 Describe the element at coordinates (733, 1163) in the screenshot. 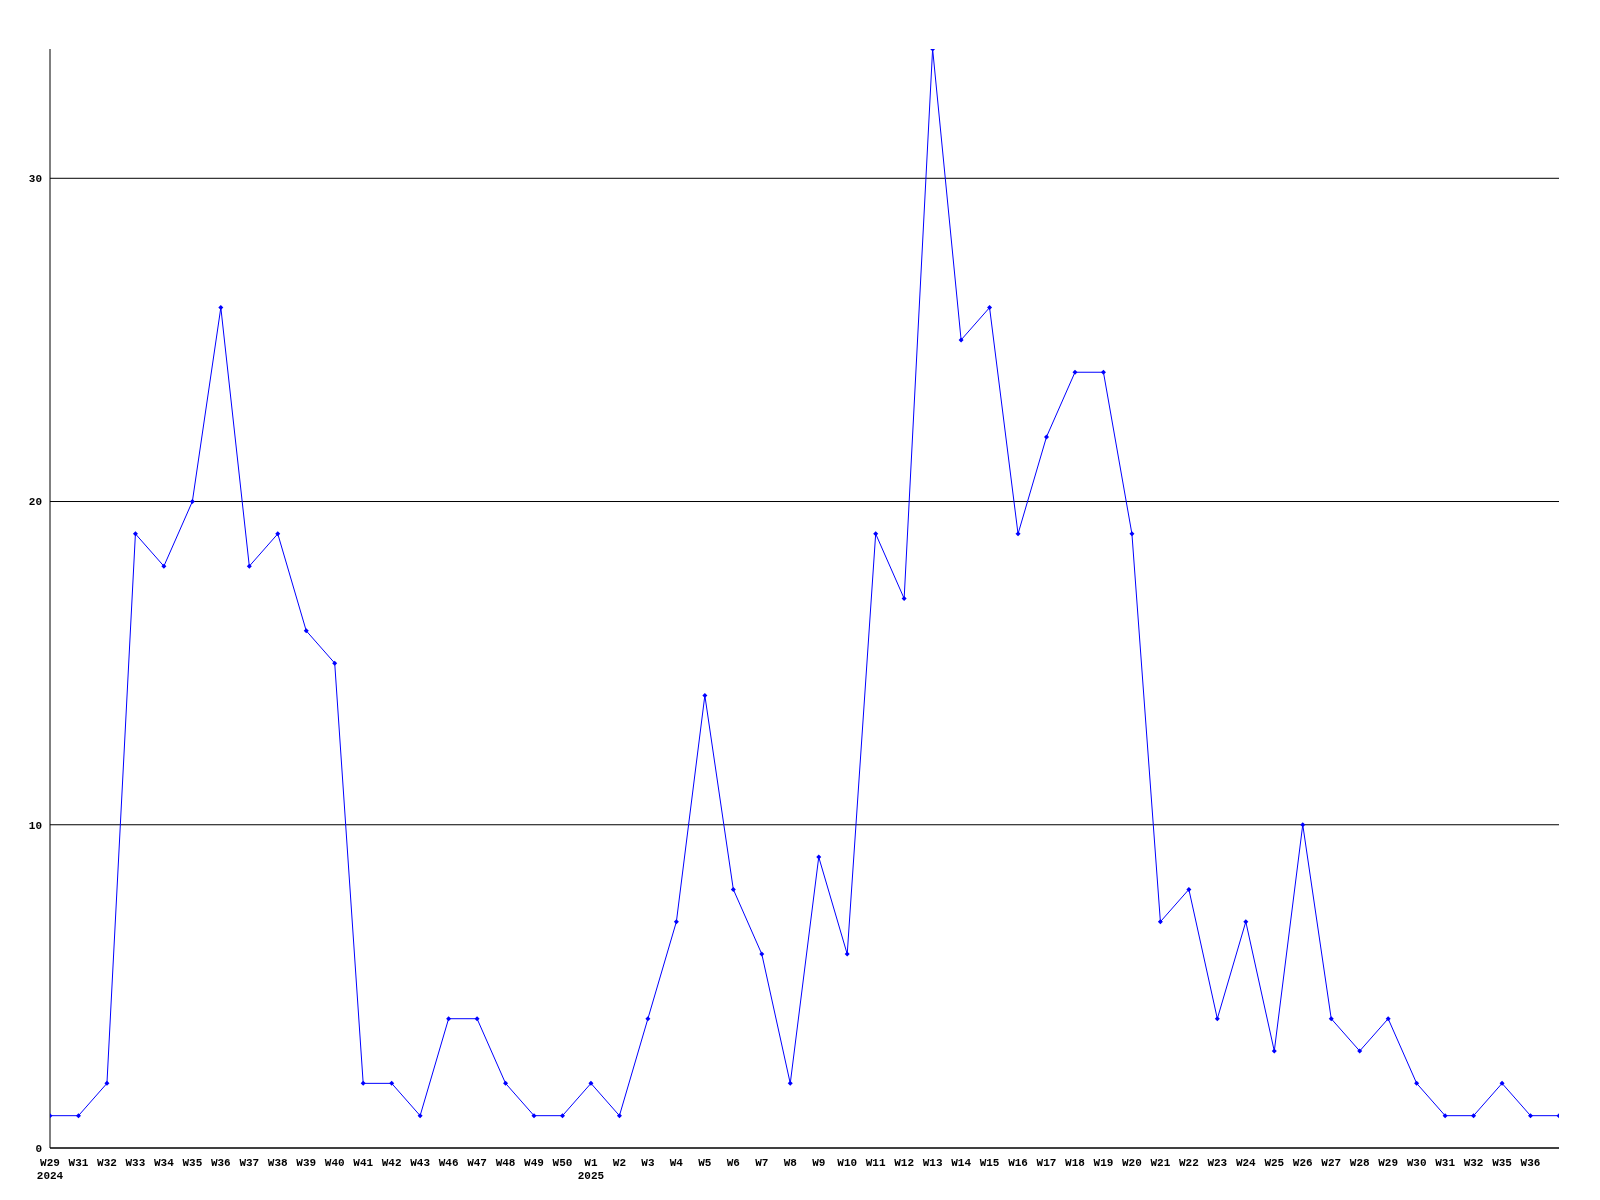

I see `x-tick-label: W6` at that location.